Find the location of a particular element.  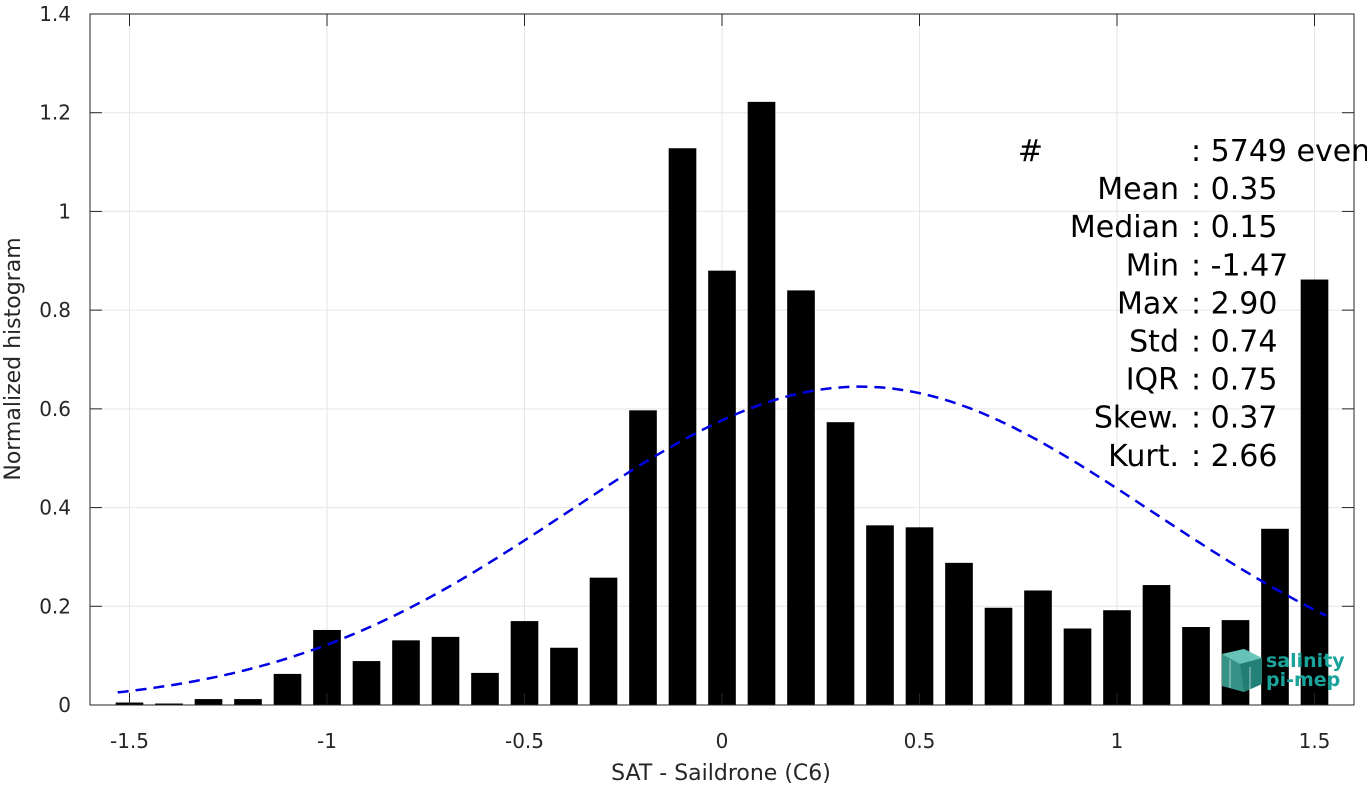

logo-text-line2: pi-mep is located at coordinates (1303, 680).